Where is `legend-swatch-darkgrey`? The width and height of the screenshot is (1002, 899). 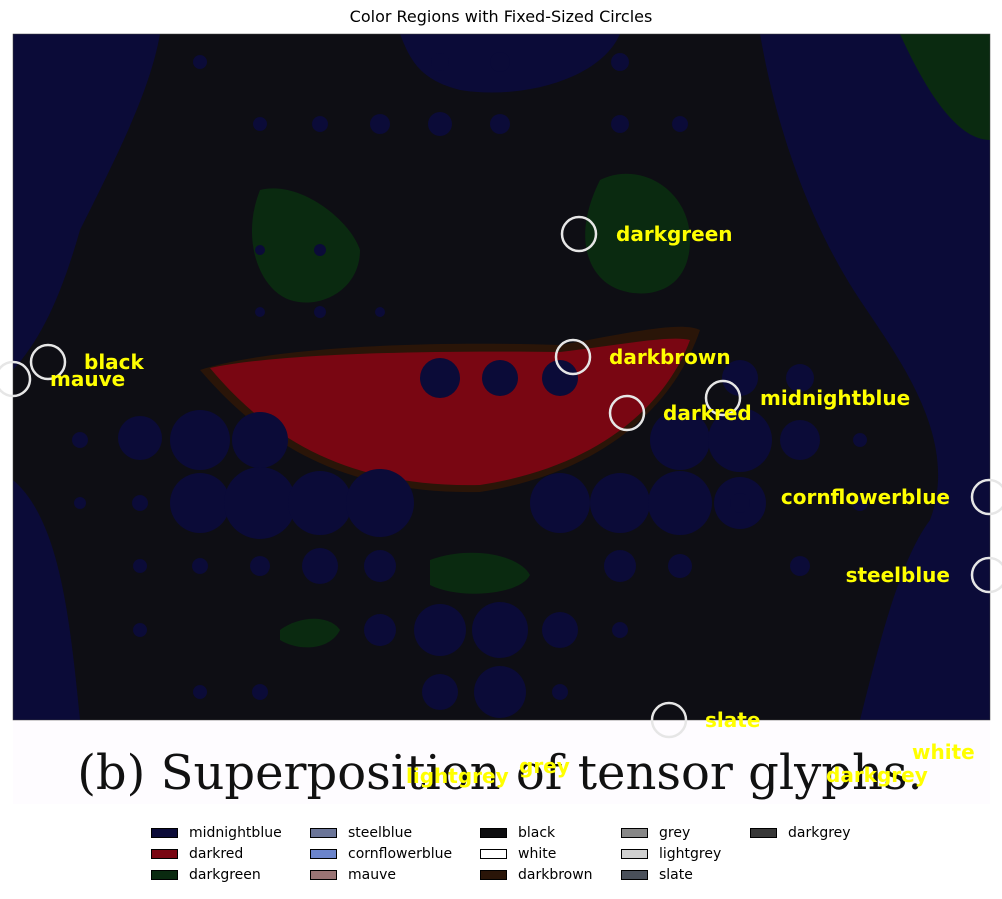
legend-swatch-darkgrey is located at coordinates (763, 833).